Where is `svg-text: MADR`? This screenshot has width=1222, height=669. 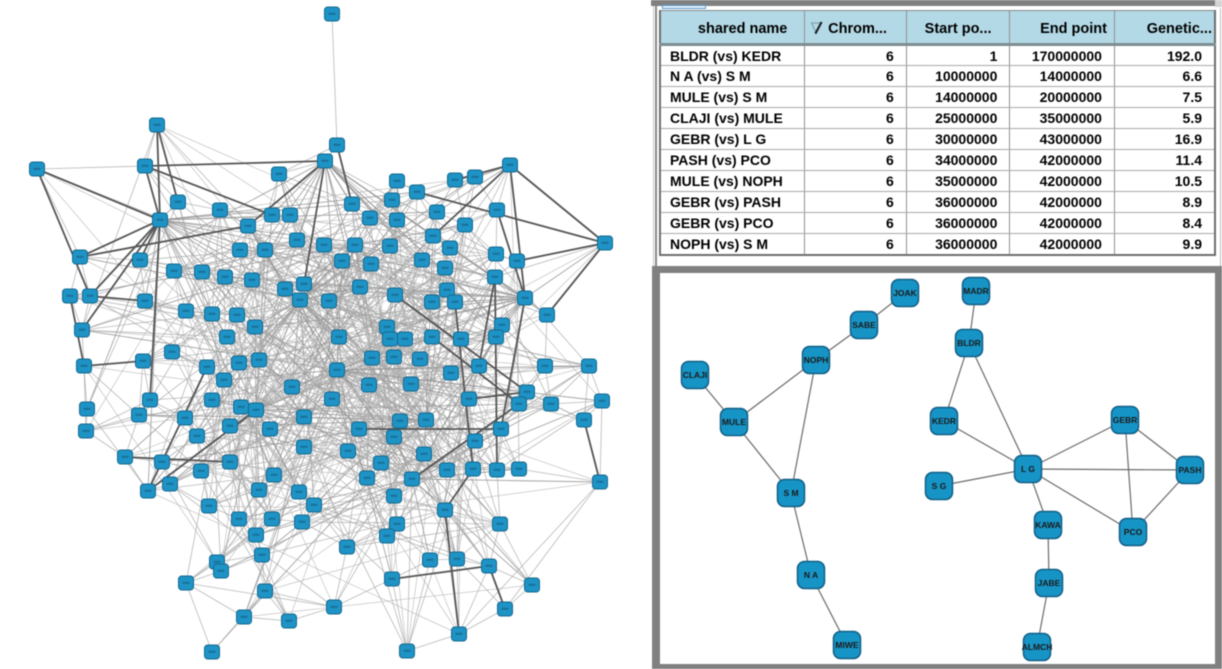 svg-text: MADR is located at coordinates (976, 291).